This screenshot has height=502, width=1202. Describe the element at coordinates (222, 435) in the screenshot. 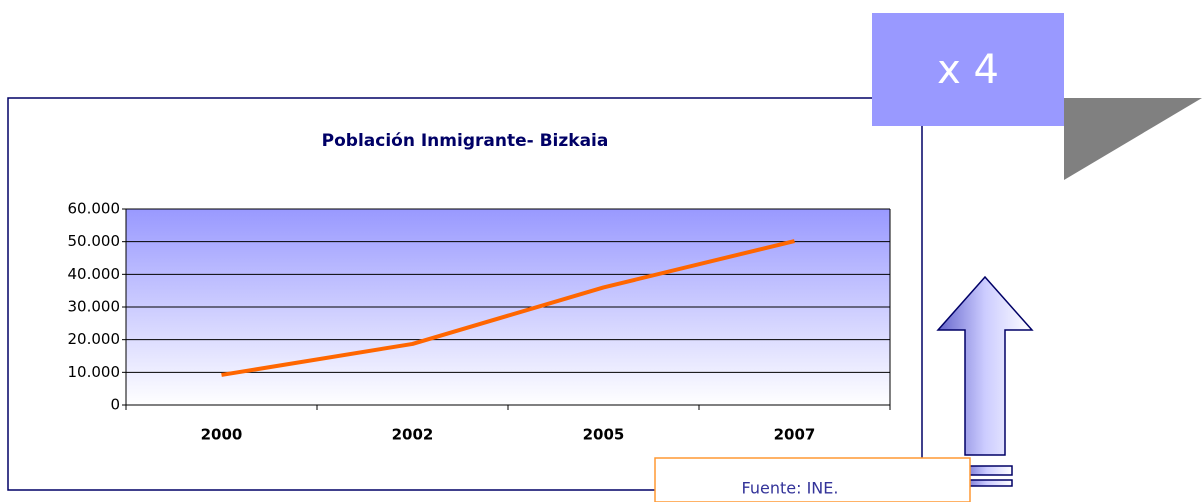

I see `x-tick-label: 2000` at that location.